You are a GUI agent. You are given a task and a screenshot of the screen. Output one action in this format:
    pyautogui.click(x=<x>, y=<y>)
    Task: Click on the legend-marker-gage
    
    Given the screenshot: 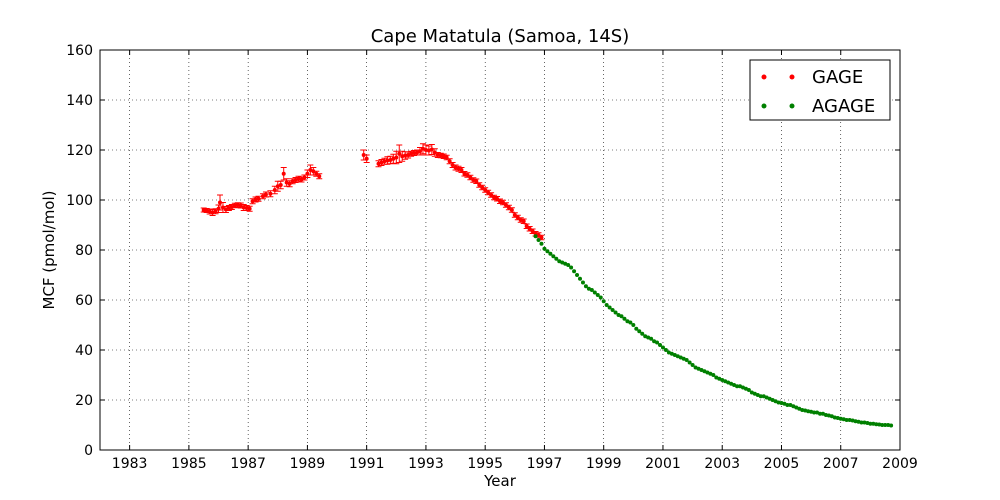 What is the action you would take?
    pyautogui.click(x=792, y=77)
    